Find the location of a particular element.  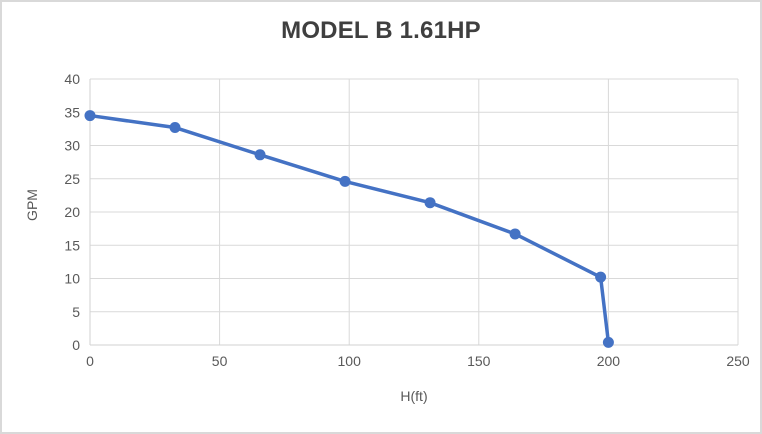

y-tick-label: 5 is located at coordinates (76, 312).